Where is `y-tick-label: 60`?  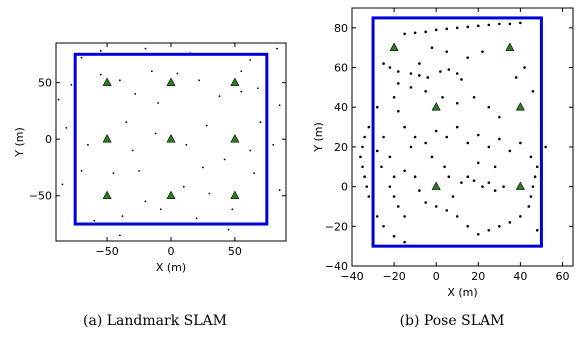
y-tick-label: 60 is located at coordinates (341, 68).